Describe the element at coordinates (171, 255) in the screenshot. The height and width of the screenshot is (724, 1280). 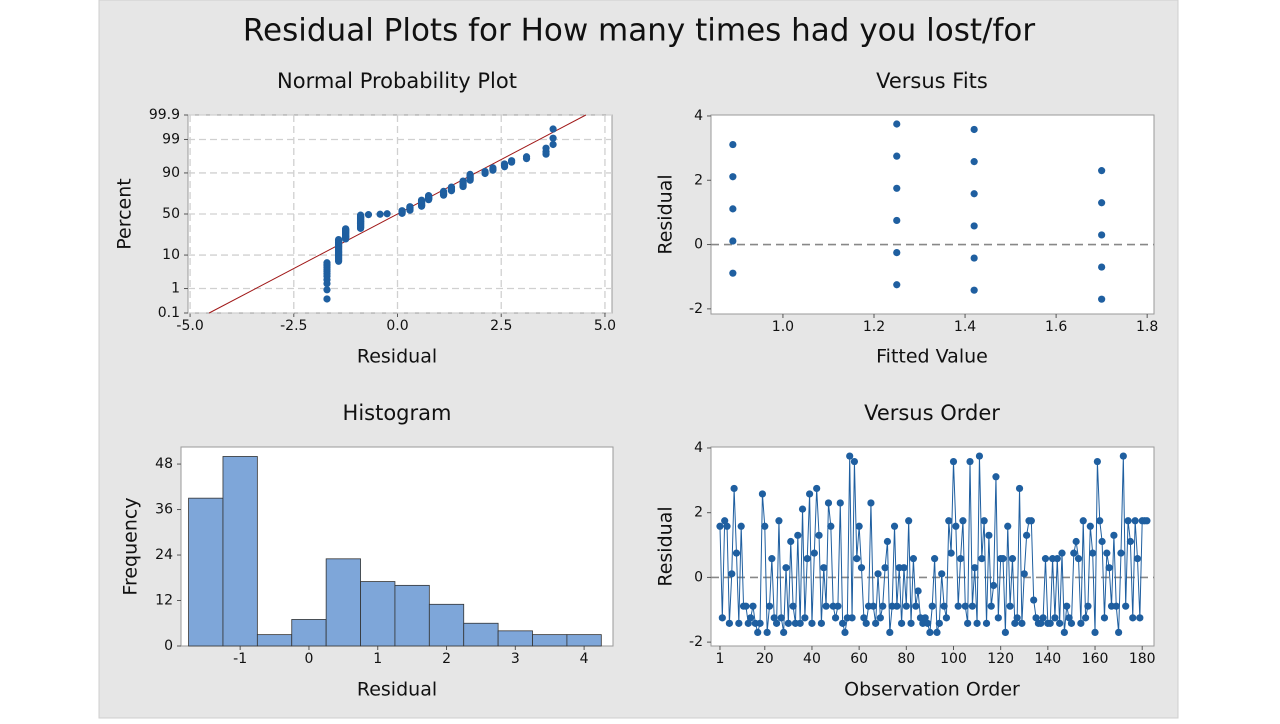
I see `y-tick-label: 10` at that location.